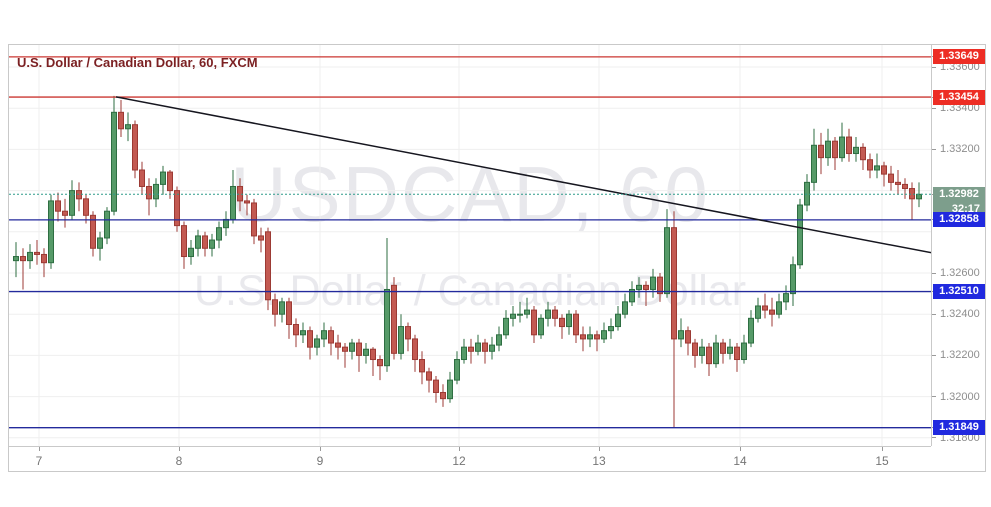 The height and width of the screenshot is (507, 991). I want to click on price-badge-1.33649: 1.33649, so click(959, 57).